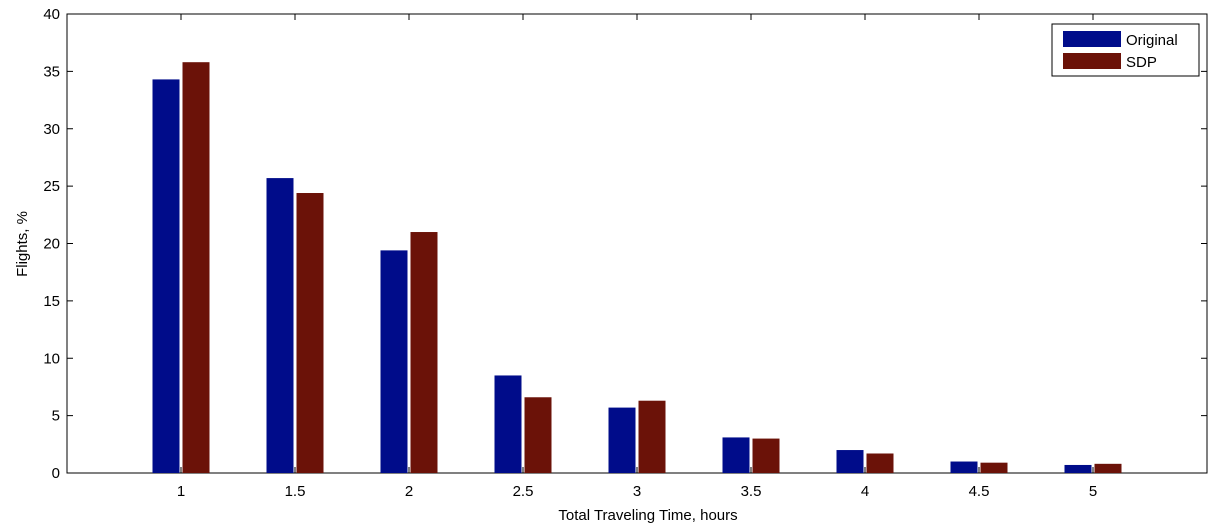  Describe the element at coordinates (51, 71) in the screenshot. I see `y-tick-label: 35` at that location.